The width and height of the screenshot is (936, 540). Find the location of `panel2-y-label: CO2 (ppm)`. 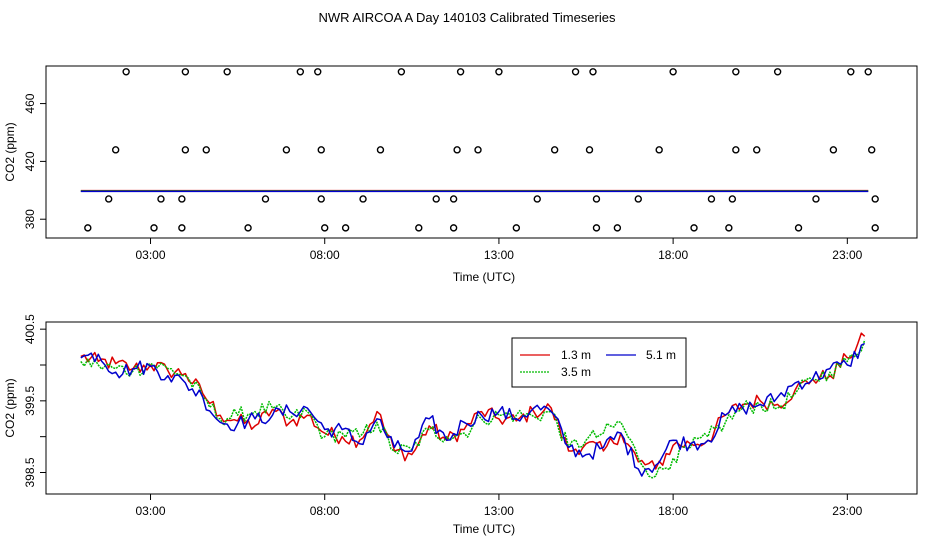

panel2-y-label: CO2 (ppm) is located at coordinates (10, 407).